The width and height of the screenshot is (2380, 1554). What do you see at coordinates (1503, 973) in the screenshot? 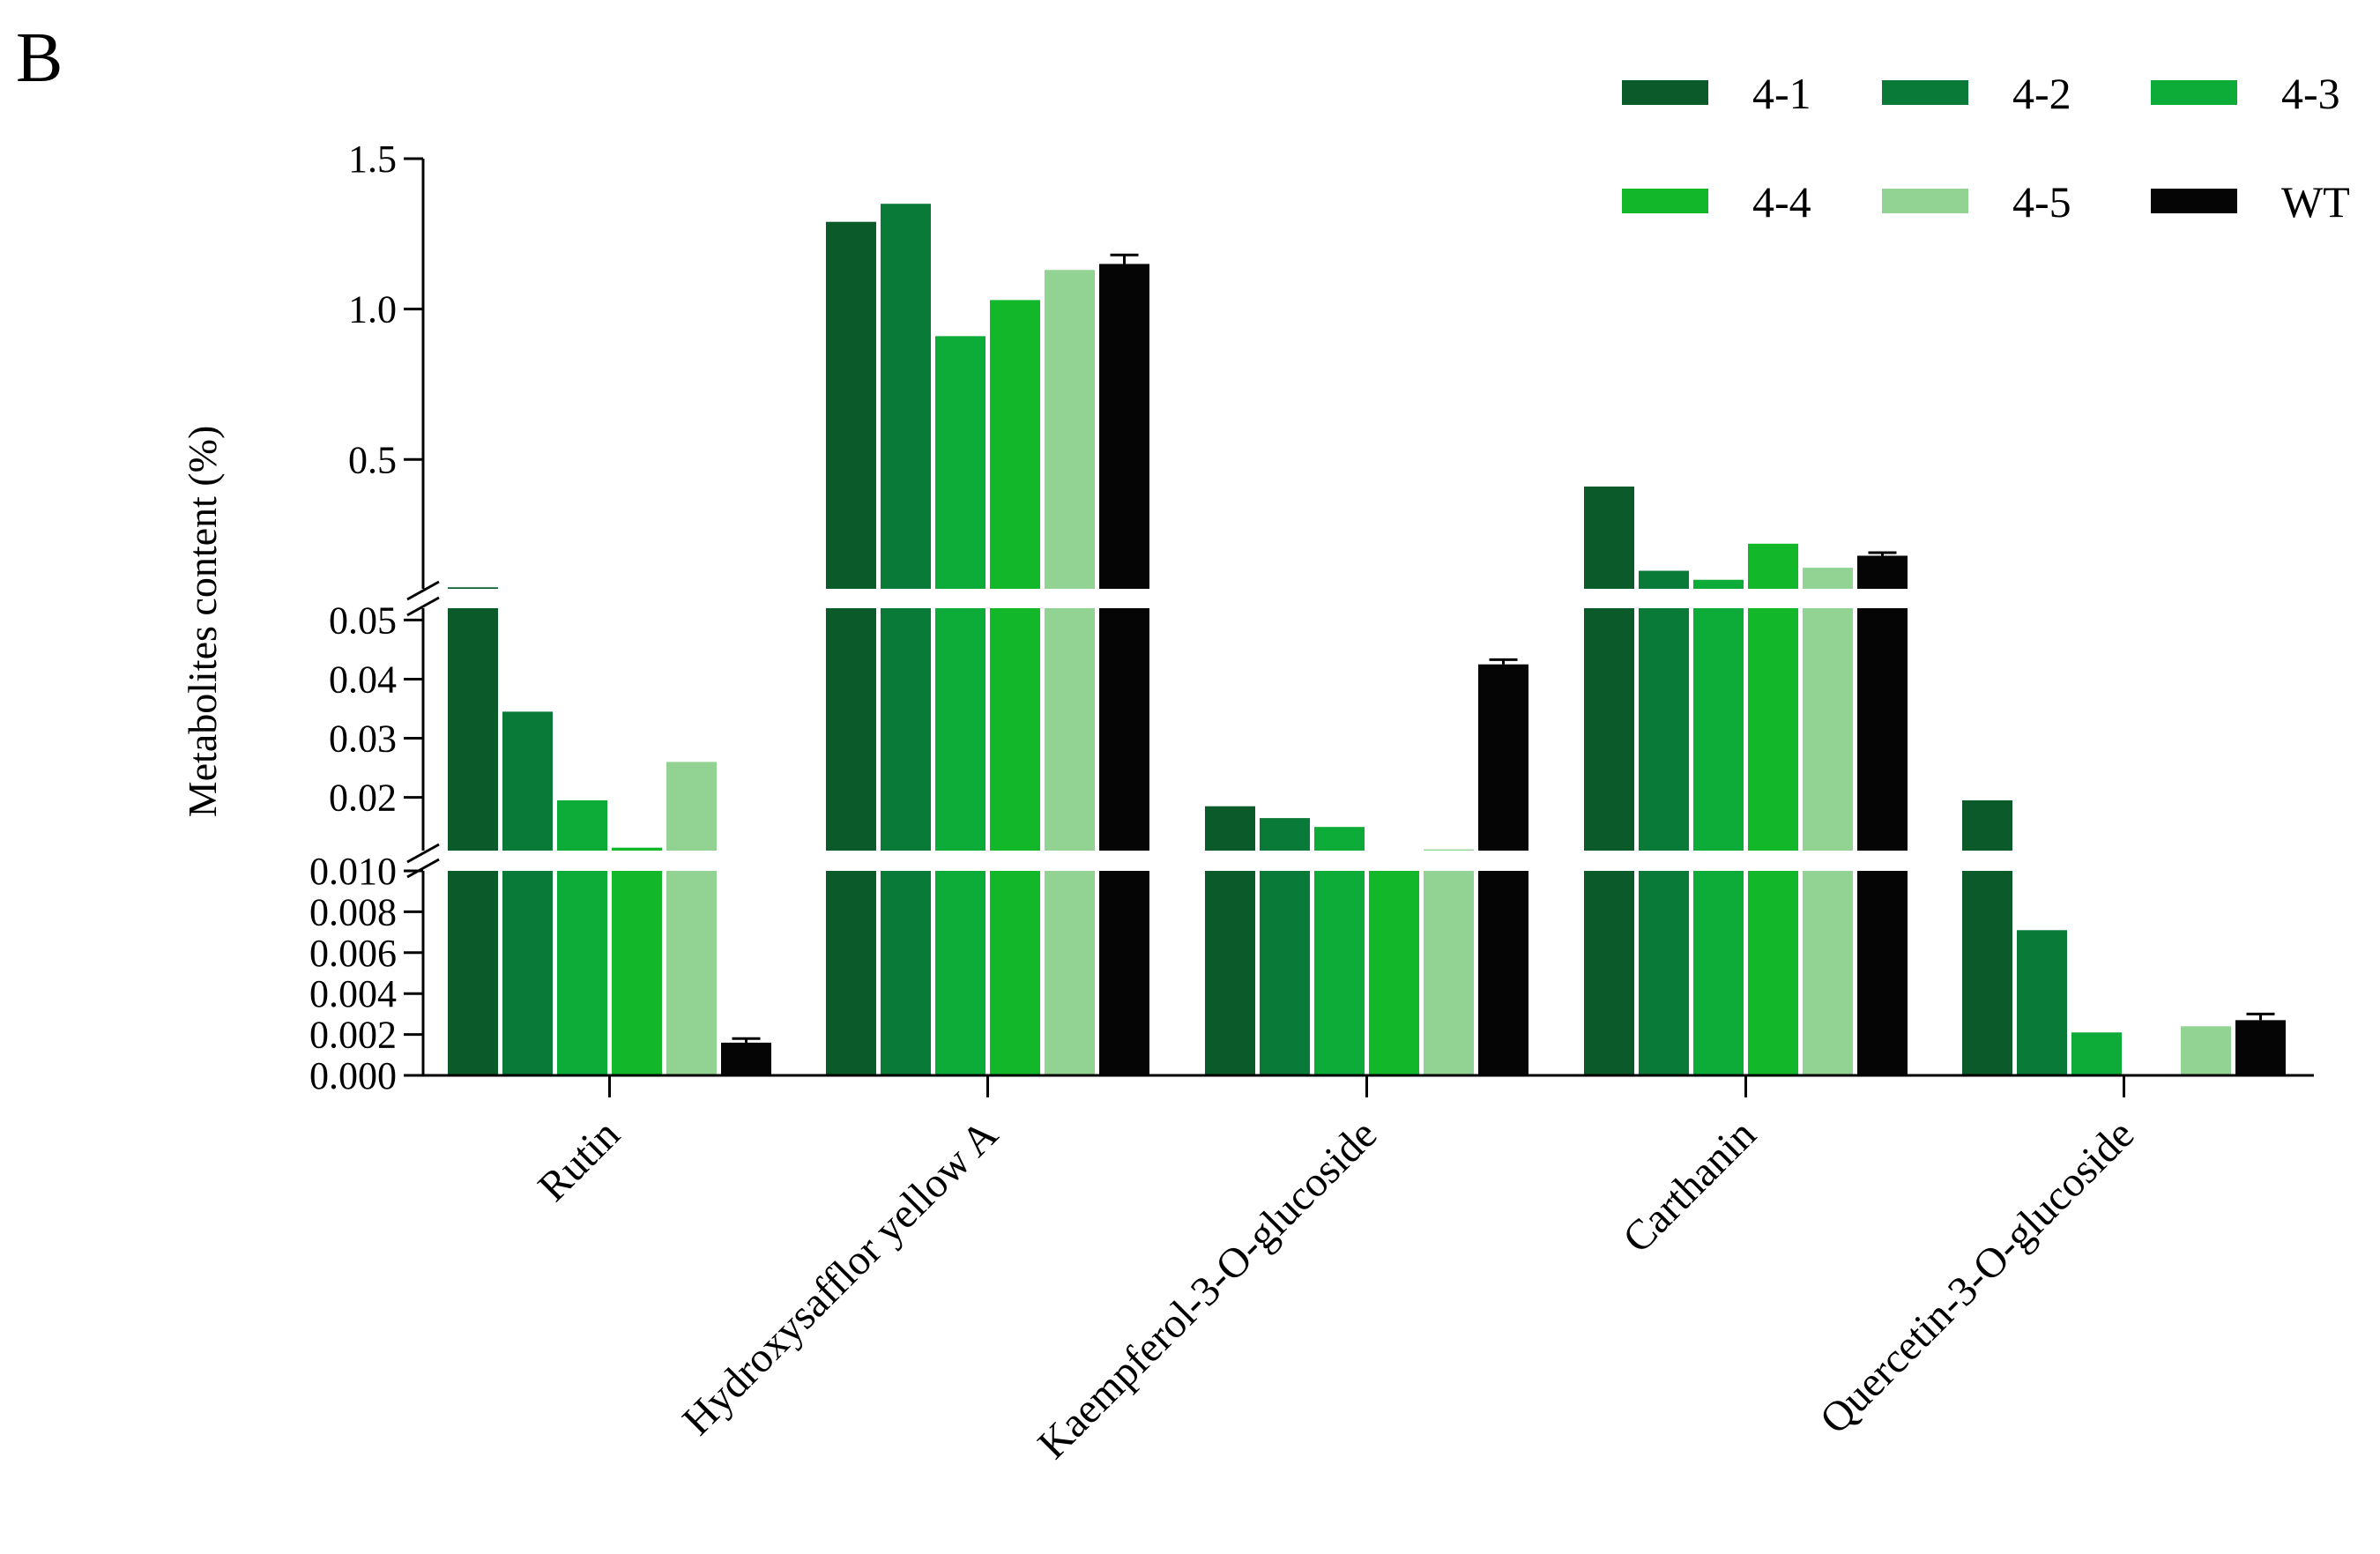
I see `bar-WT-2-seg0` at bounding box center [1503, 973].